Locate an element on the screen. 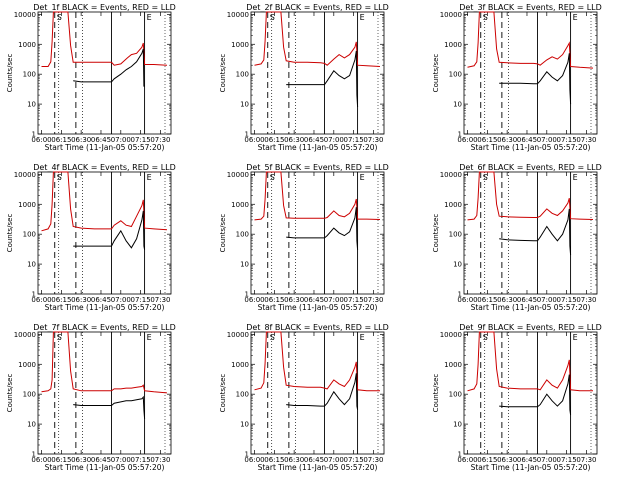  panel-title: Det_3f BLACK = Events, RED = LLD is located at coordinates (530, 7).